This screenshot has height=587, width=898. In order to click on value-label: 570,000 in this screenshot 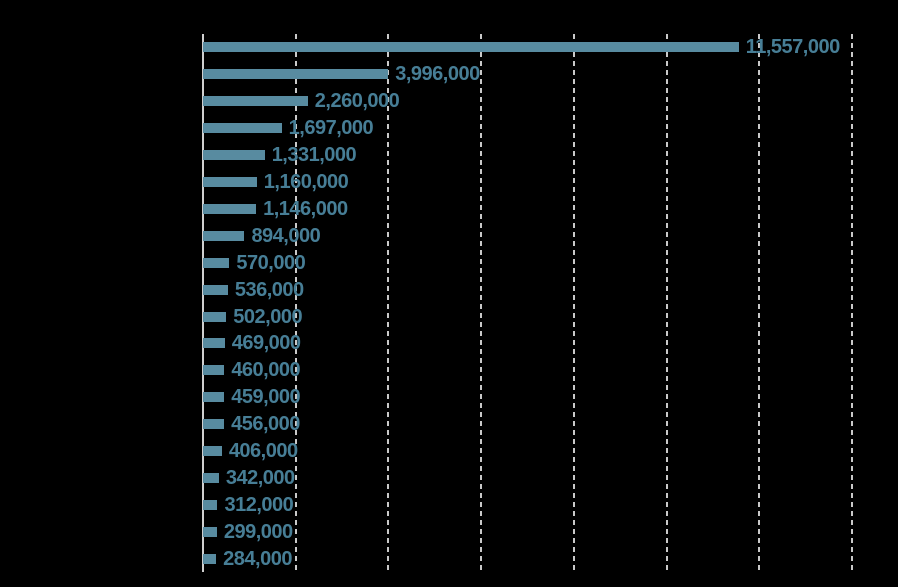, I will do `click(271, 262)`.